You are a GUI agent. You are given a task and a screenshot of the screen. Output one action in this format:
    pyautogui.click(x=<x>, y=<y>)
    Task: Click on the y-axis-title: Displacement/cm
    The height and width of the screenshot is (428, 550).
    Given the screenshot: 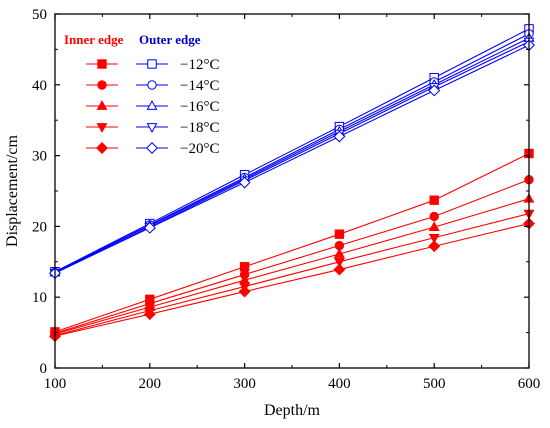 What is the action you would take?
    pyautogui.click(x=12, y=190)
    